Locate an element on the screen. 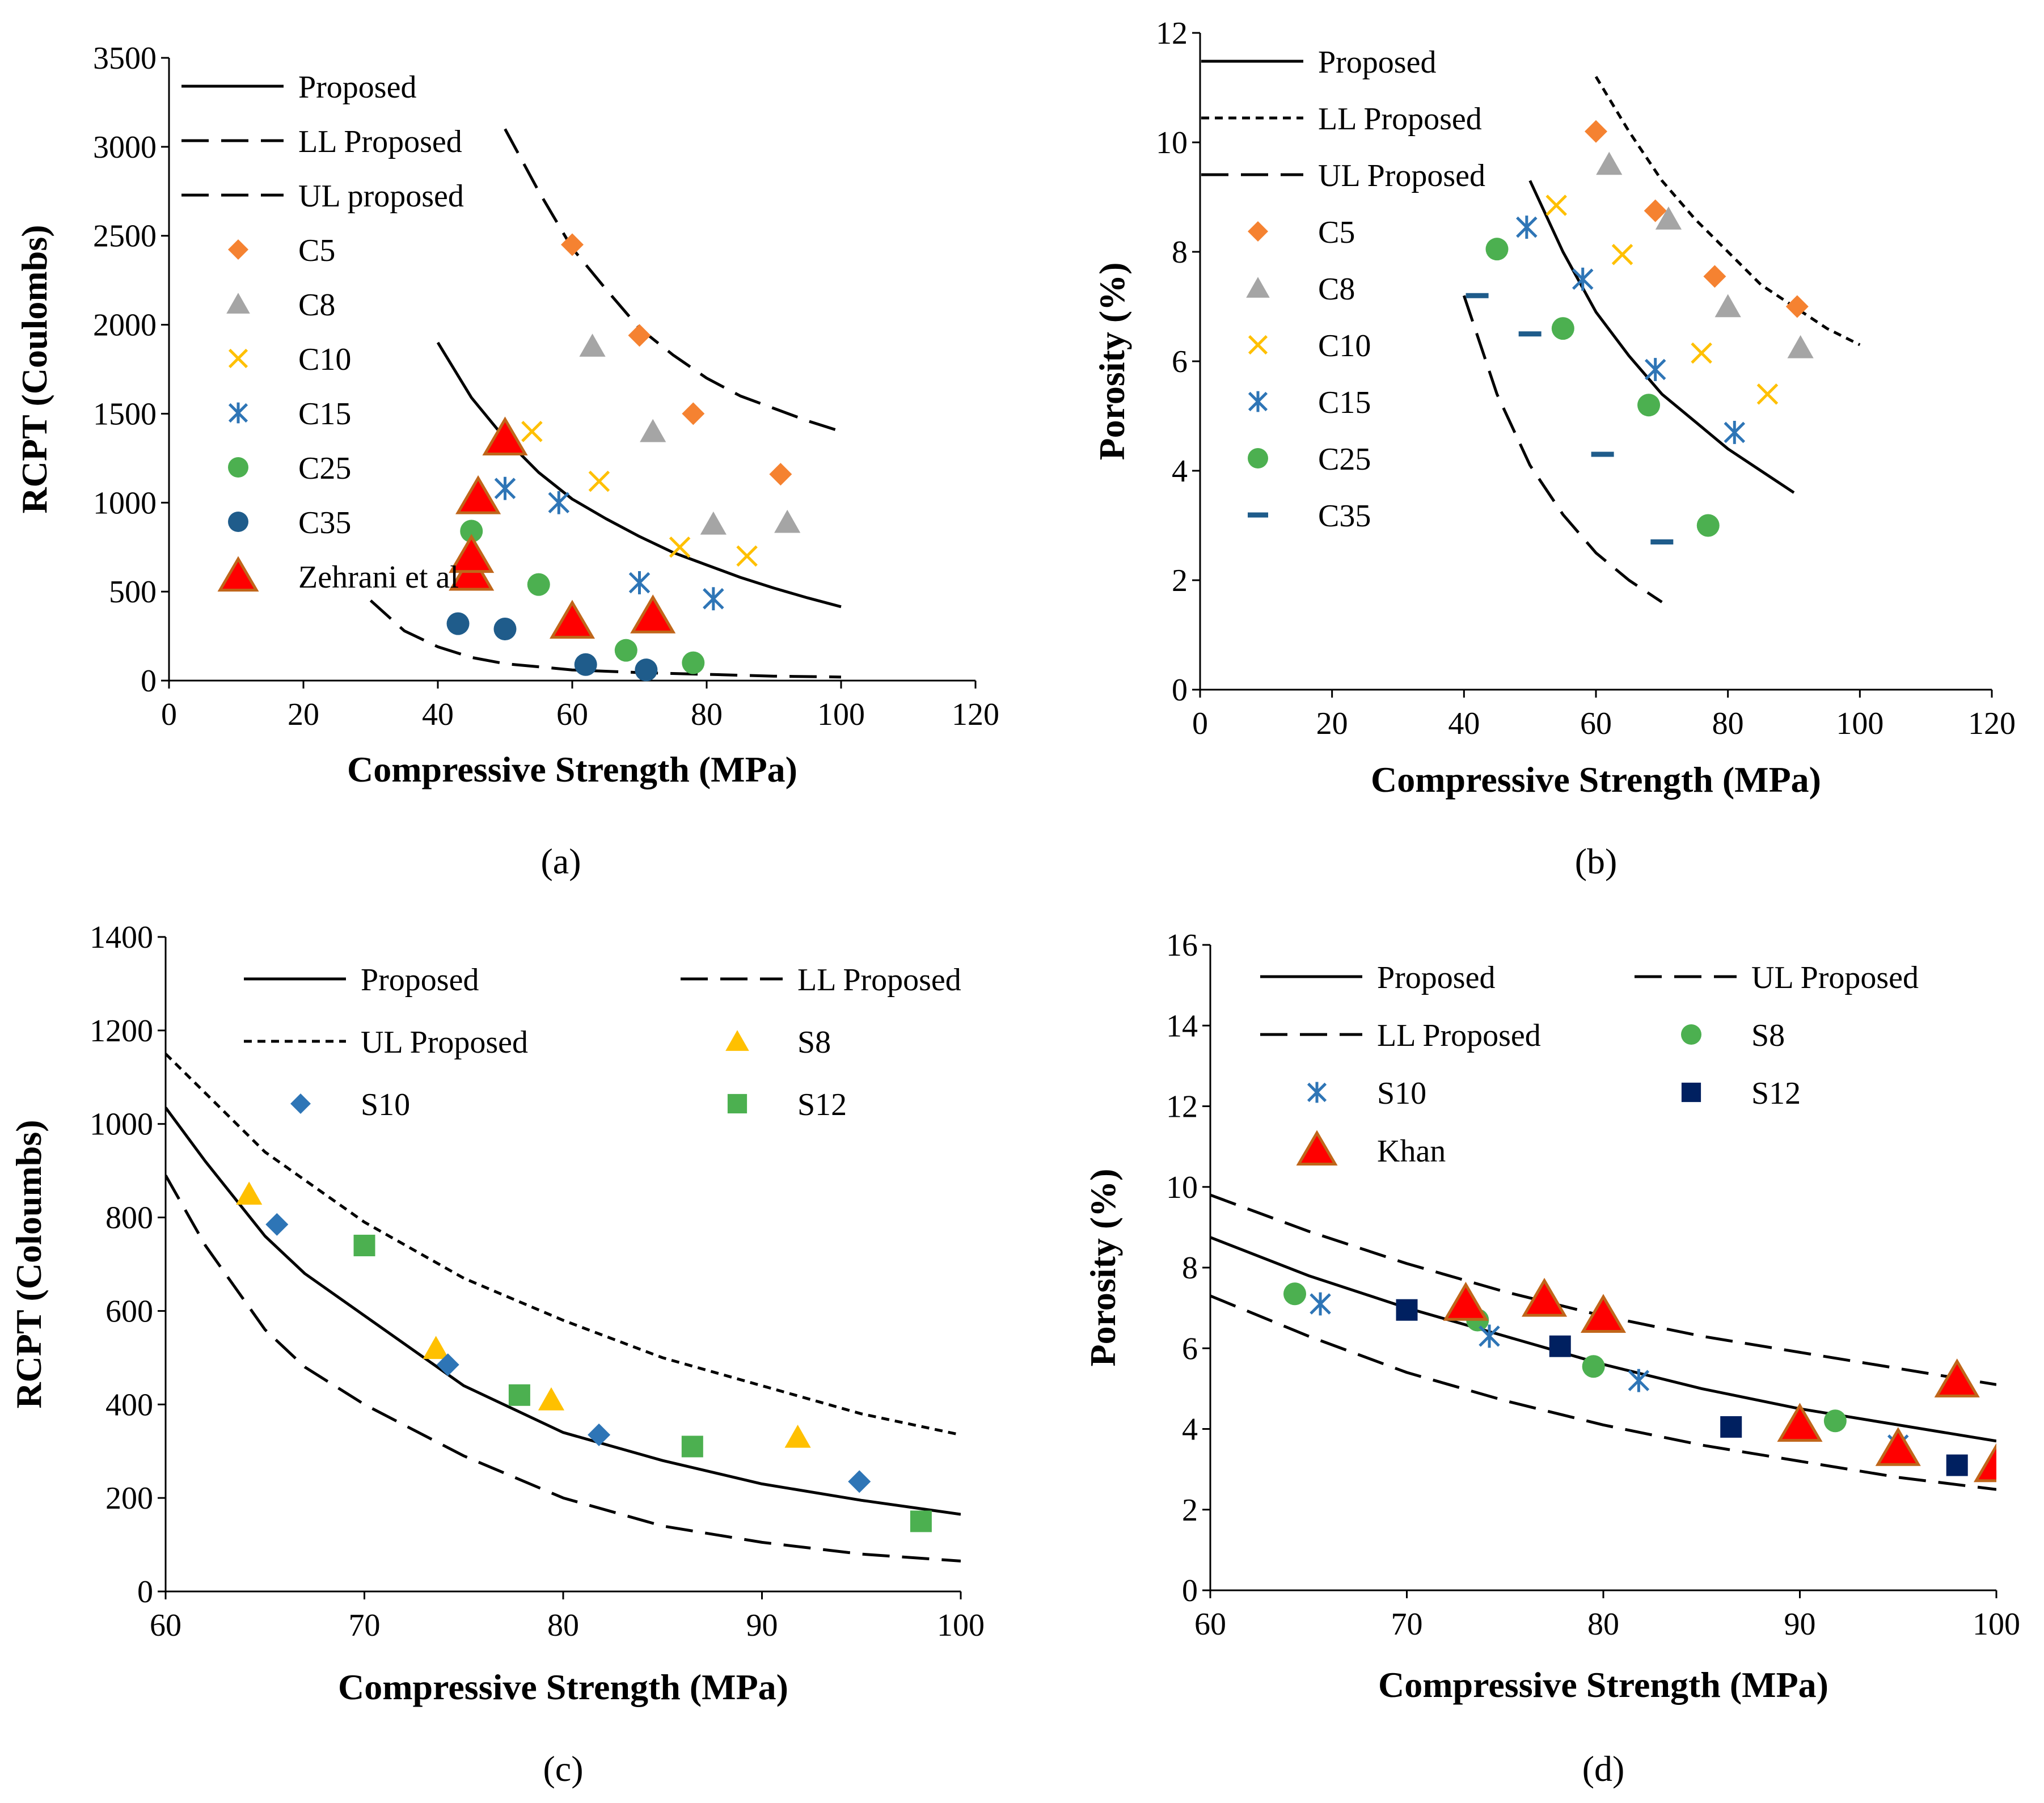 The height and width of the screenshot is (1803, 2044). legend-label-c5: C5 is located at coordinates (1336, 232).